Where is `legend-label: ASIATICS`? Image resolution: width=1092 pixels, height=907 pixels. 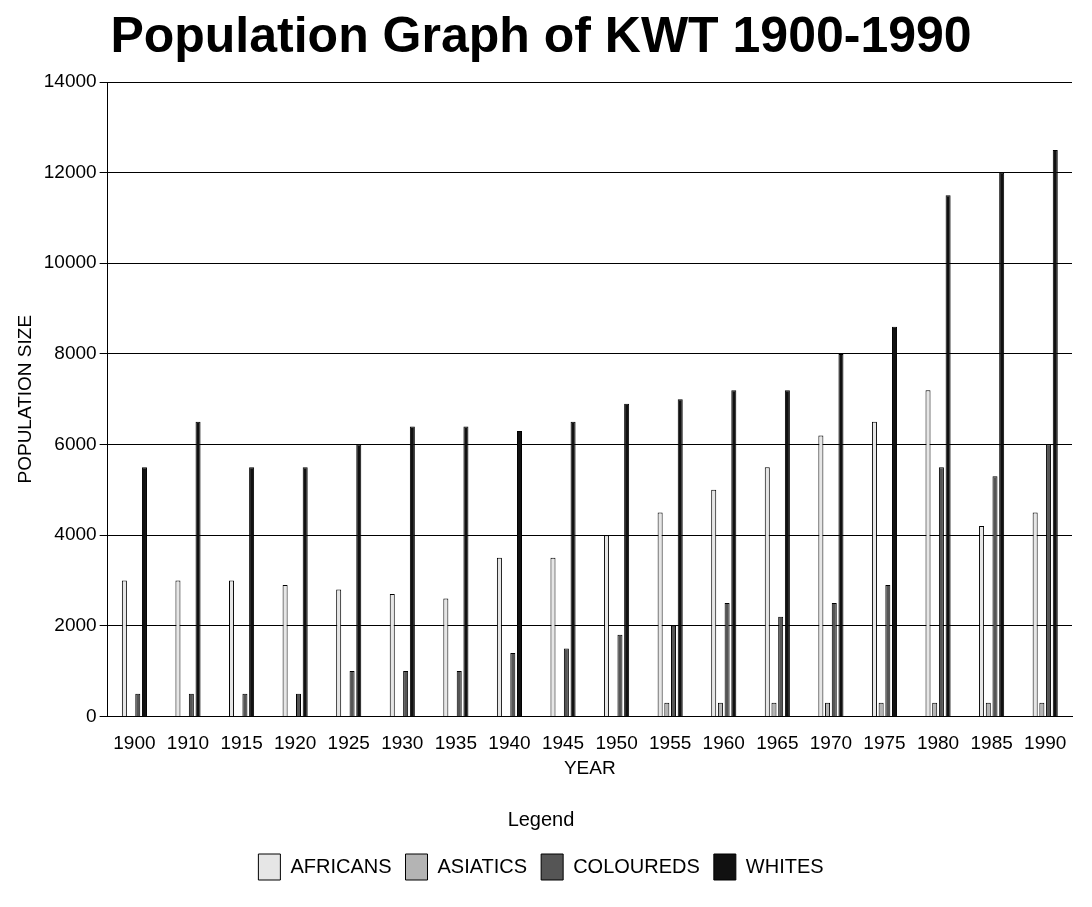 legend-label: ASIATICS is located at coordinates (482, 865).